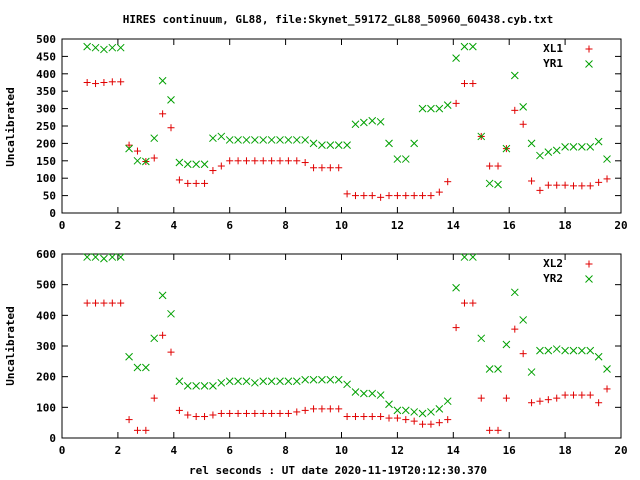 This screenshot has width=640, height=480. What do you see at coordinates (46, 109) in the screenshot?
I see `top-y-tick-label: 300` at bounding box center [46, 109].